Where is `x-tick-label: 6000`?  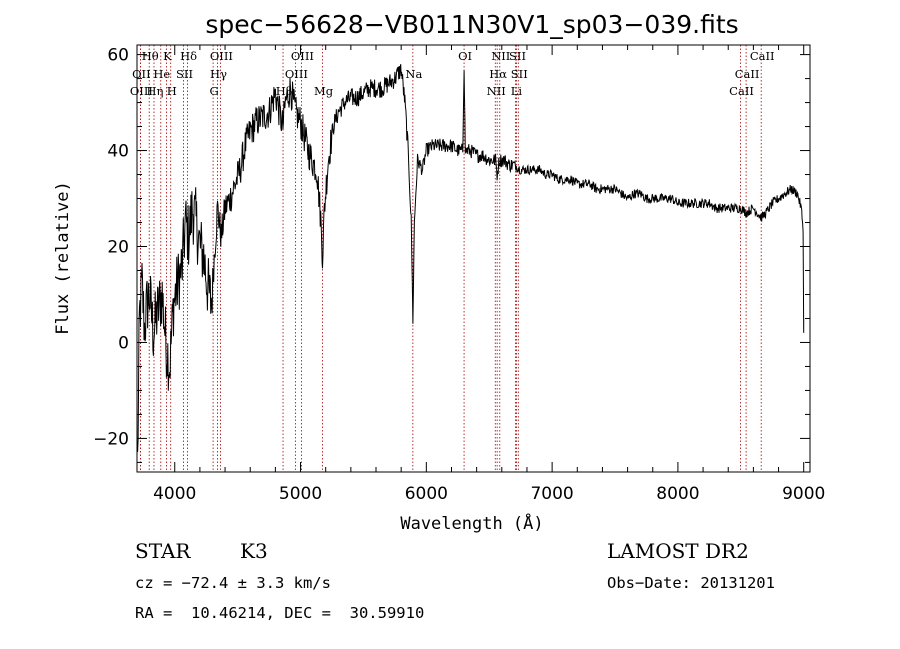 x-tick-label: 6000 is located at coordinates (426, 494).